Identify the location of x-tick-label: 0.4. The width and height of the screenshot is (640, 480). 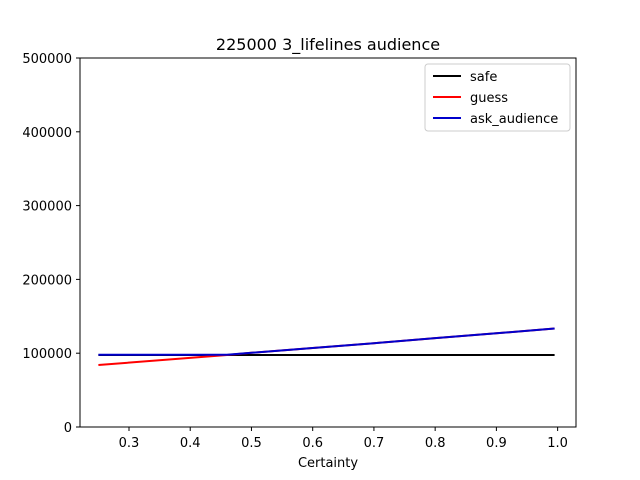
(190, 443).